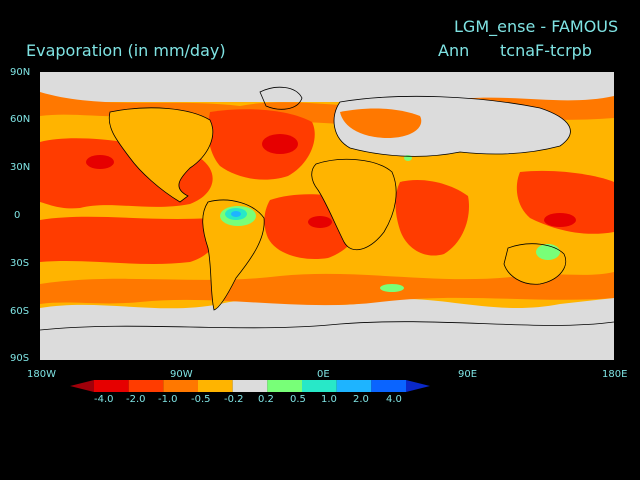 This screenshot has width=640, height=480. Describe the element at coordinates (560, 220) in the screenshot. I see `dark-red-west-pacific-spot` at that location.